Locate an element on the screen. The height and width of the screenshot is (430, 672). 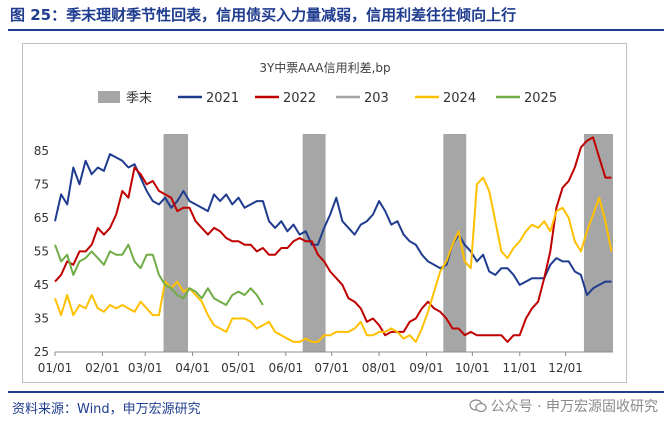
source-note: 资料来源：Wind，申万宏源研究 is located at coordinates (106, 409).